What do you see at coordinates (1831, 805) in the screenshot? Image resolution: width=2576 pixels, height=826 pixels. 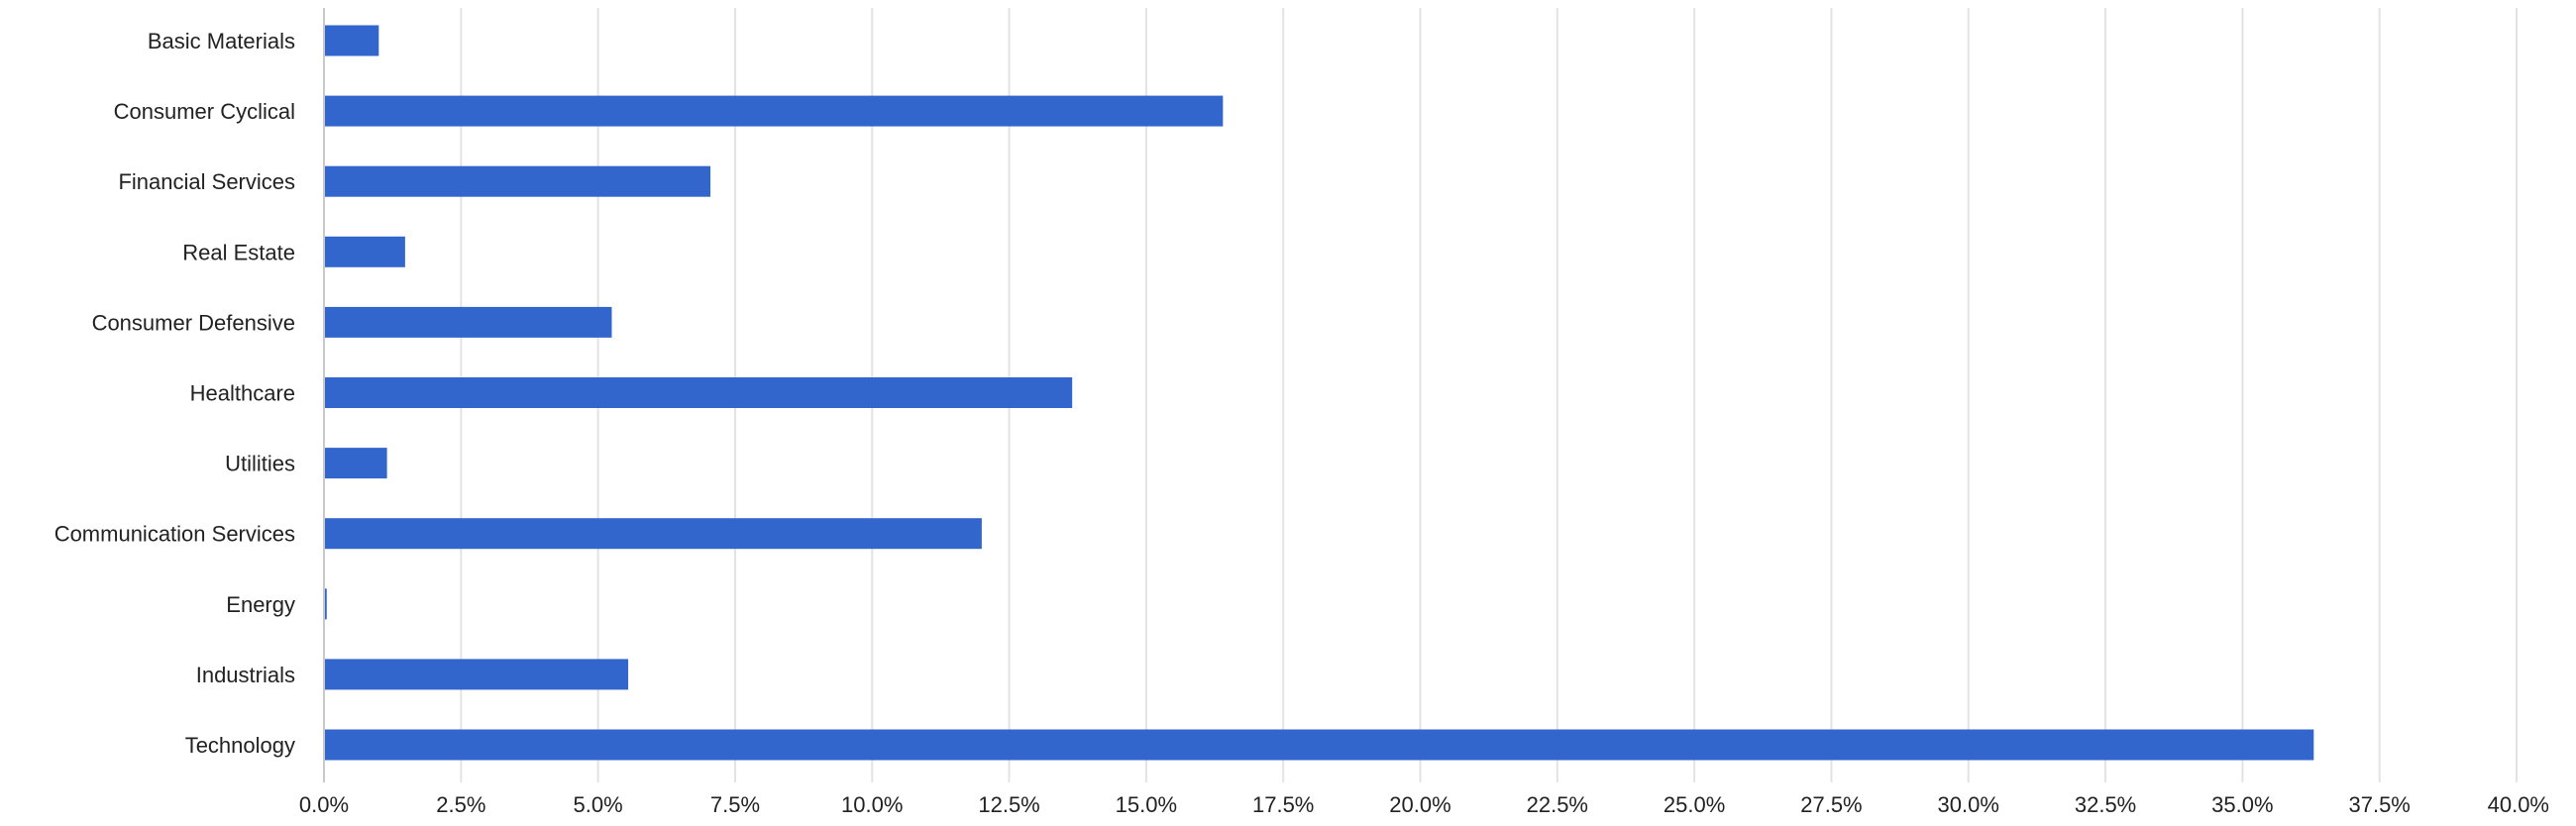 I see `x-tick-label: 27.5%` at bounding box center [1831, 805].